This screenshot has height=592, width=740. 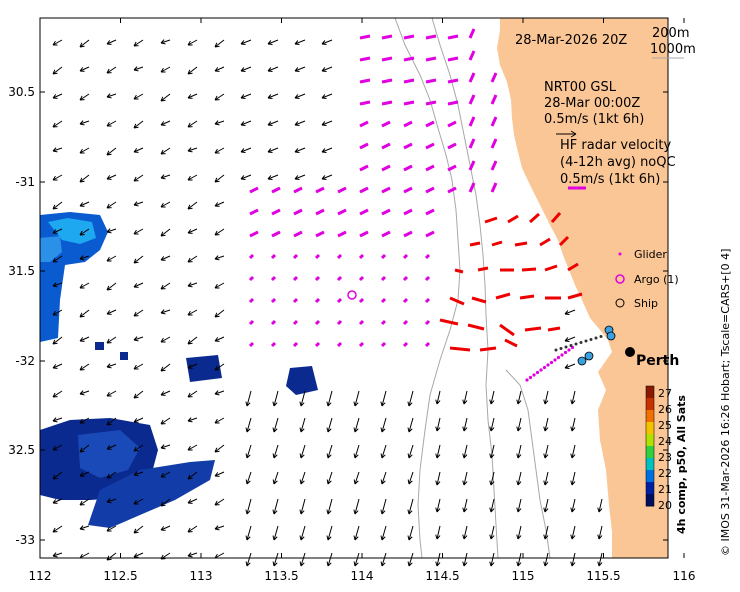 I want to click on colorbar-title: 4h comp, p50, All Sats, so click(x=681, y=464).